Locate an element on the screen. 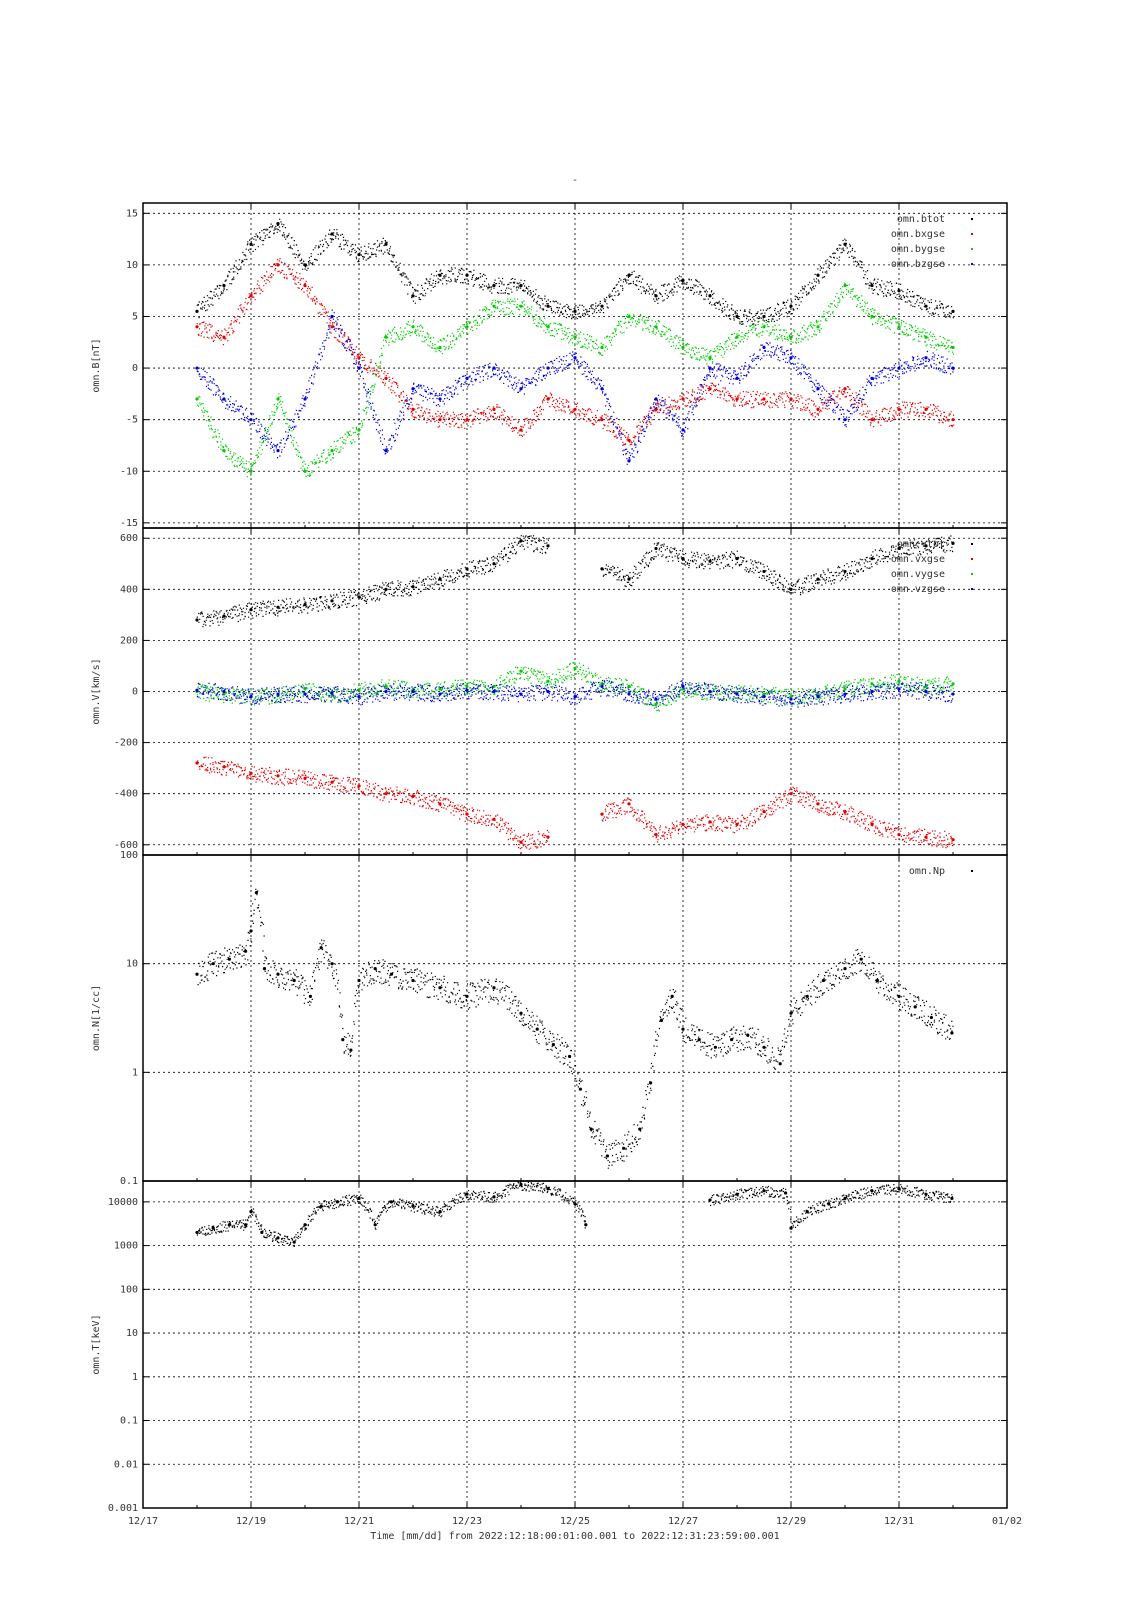  y-tick-label: 200 is located at coordinates (129, 640).